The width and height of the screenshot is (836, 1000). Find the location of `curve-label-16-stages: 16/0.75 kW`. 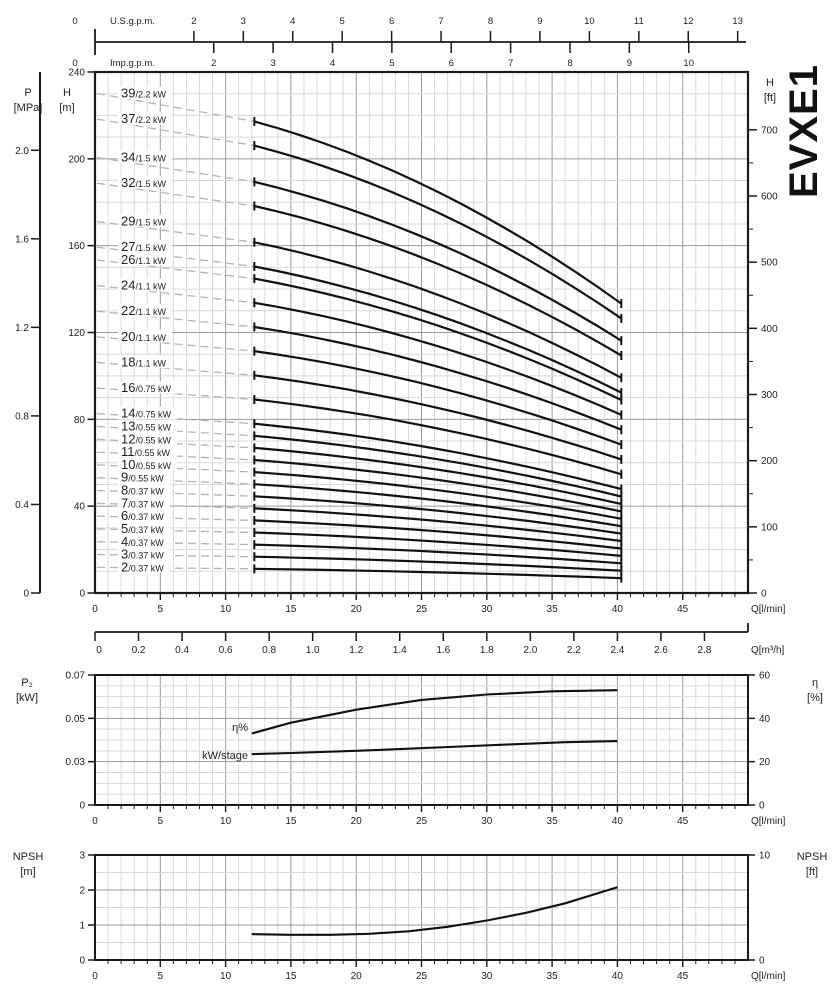

curve-label-16-stages: 16/0.75 kW is located at coordinates (146, 387).